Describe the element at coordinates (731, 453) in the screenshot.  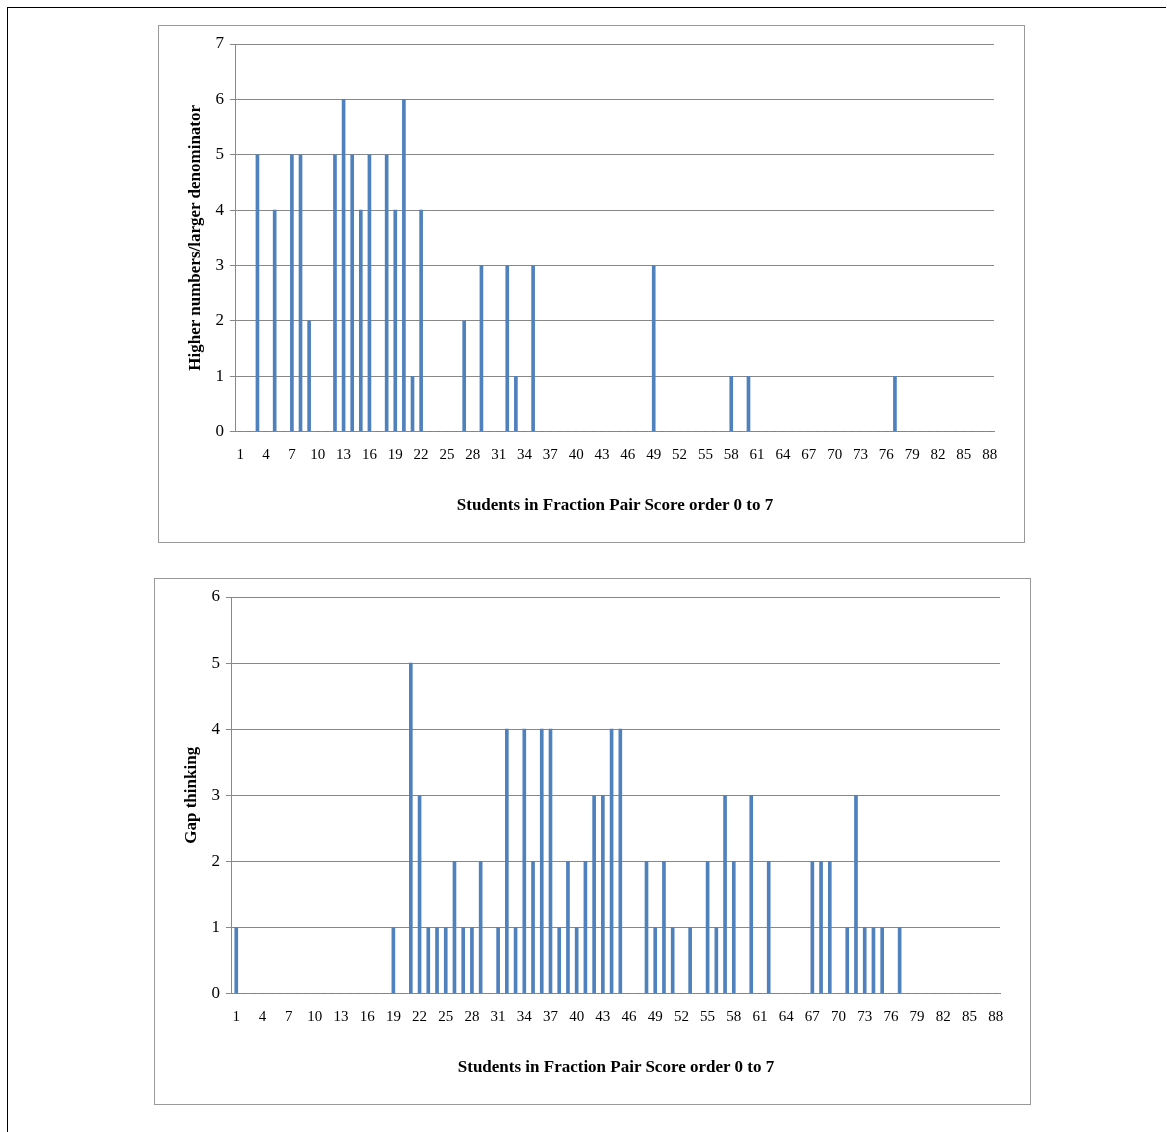
I see `x-tick-label: 58` at that location.